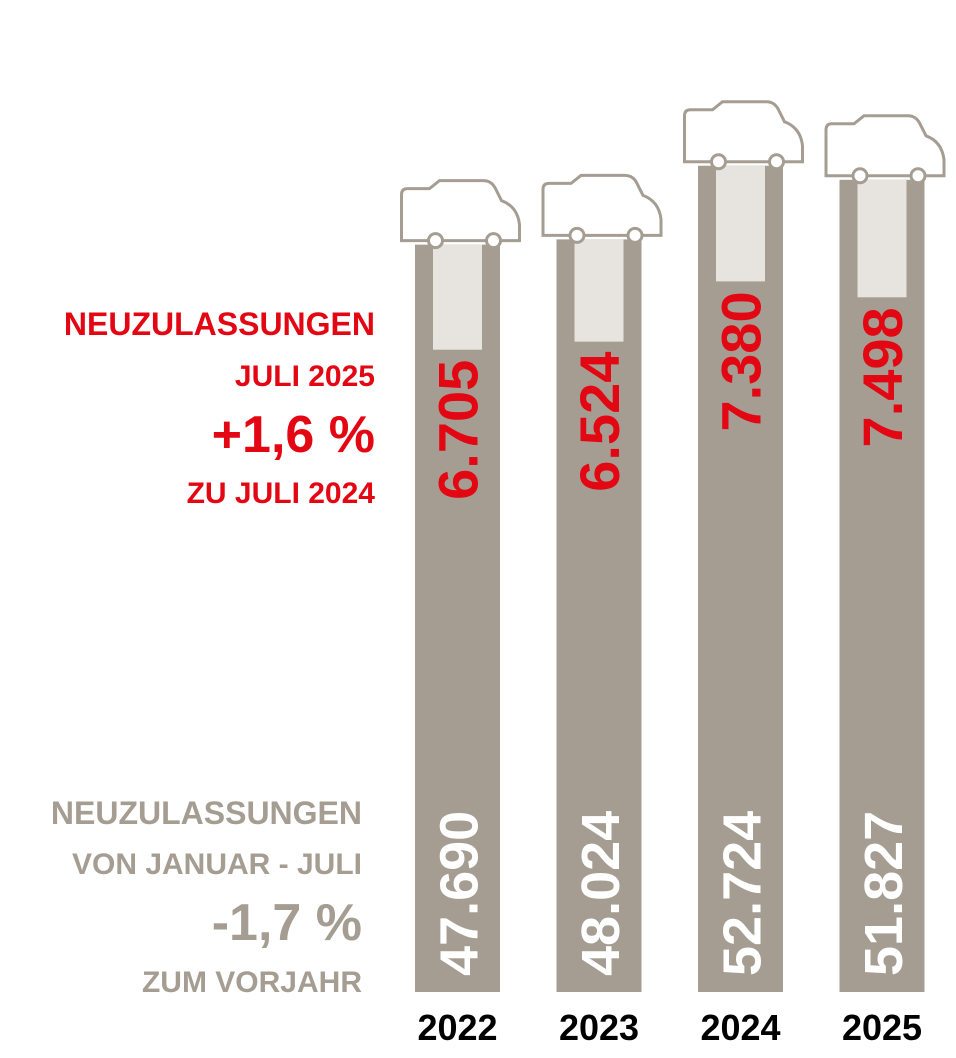 This screenshot has width=956, height=1058. Describe the element at coordinates (460, 893) in the screenshot. I see `value-label: 47.690` at that location.